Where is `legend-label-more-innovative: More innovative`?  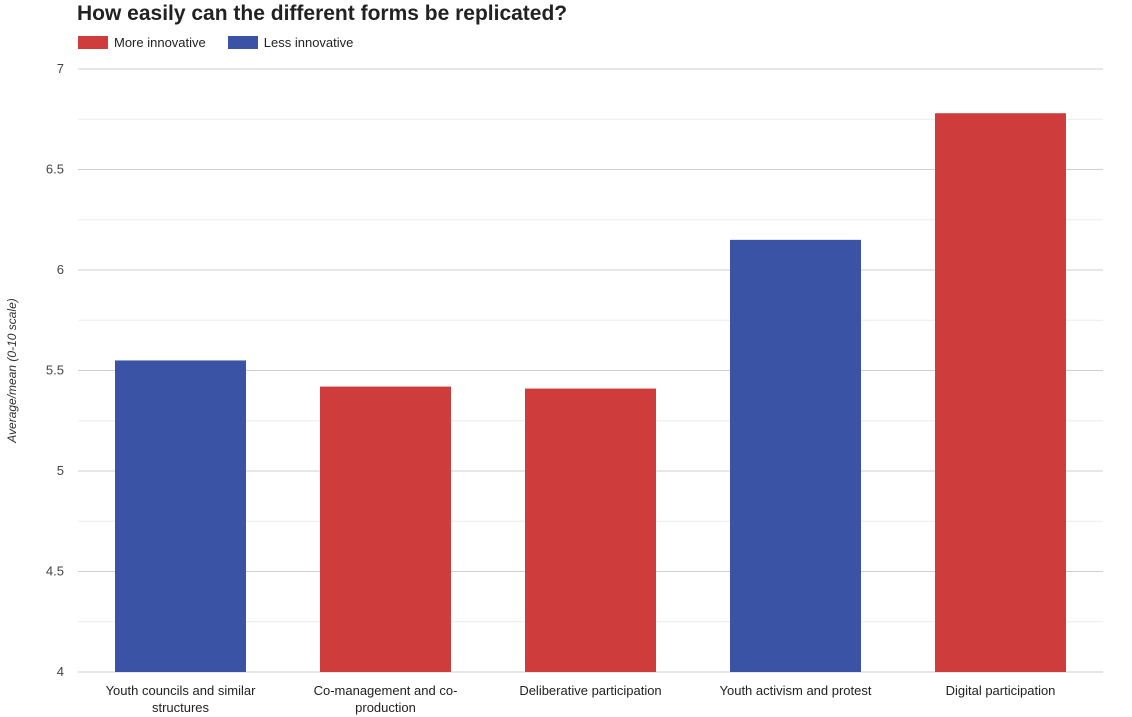
legend-label-more-innovative: More innovative is located at coordinates (160, 42).